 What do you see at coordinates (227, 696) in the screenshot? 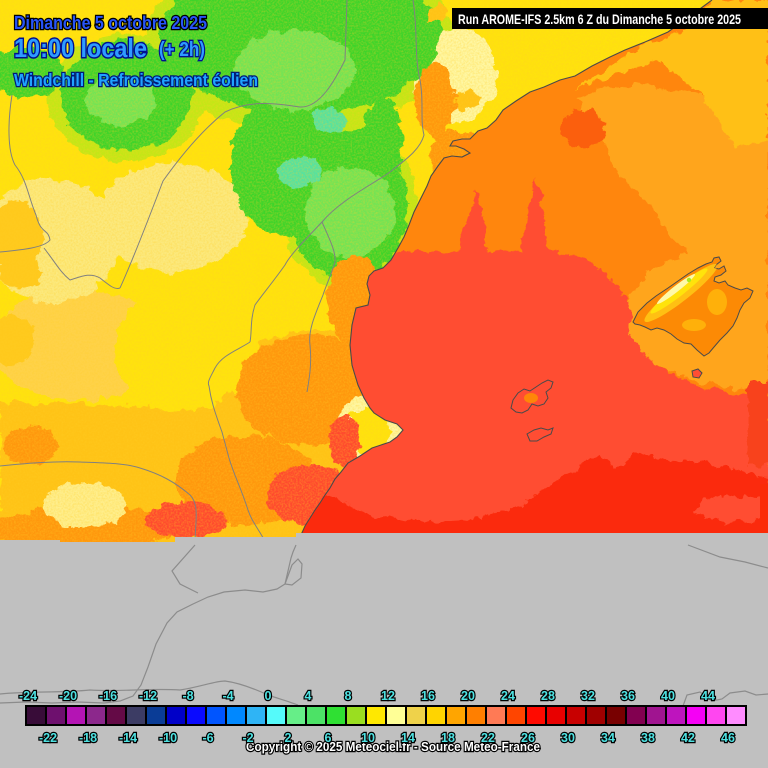
I see `svg-text: -4` at bounding box center [227, 696].